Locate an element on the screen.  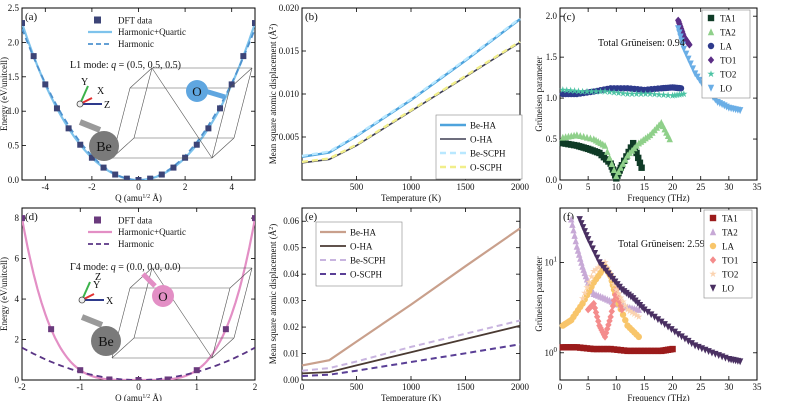
axis-label-x: X is located at coordinates (110, 301).